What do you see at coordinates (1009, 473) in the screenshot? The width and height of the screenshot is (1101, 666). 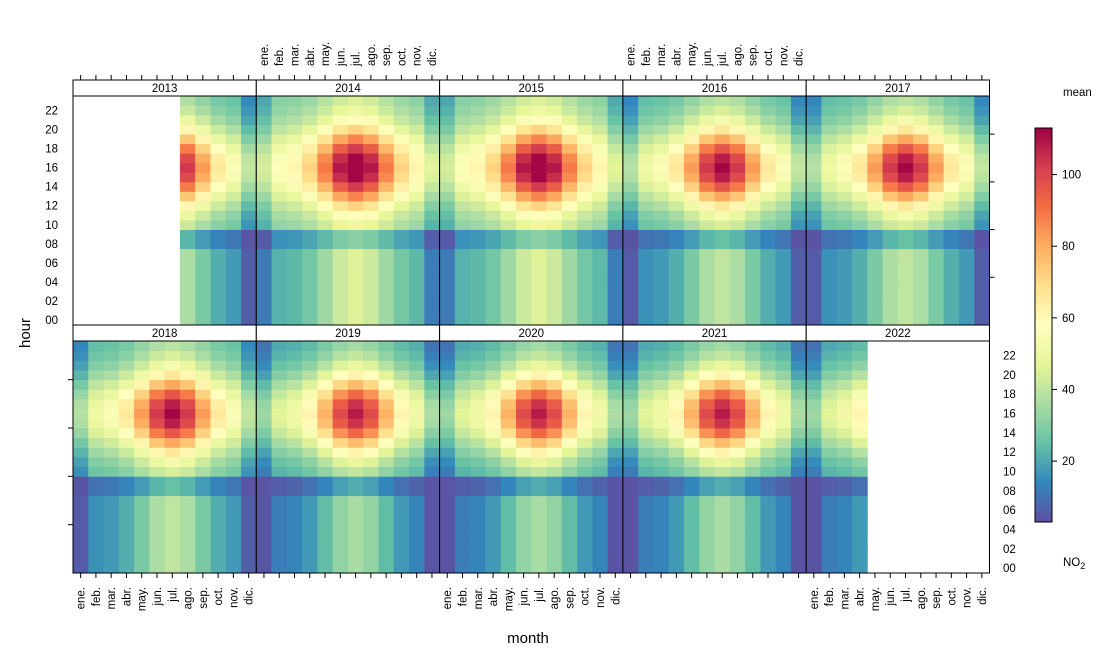 I see `hour-tick-label-right: 10` at bounding box center [1009, 473].